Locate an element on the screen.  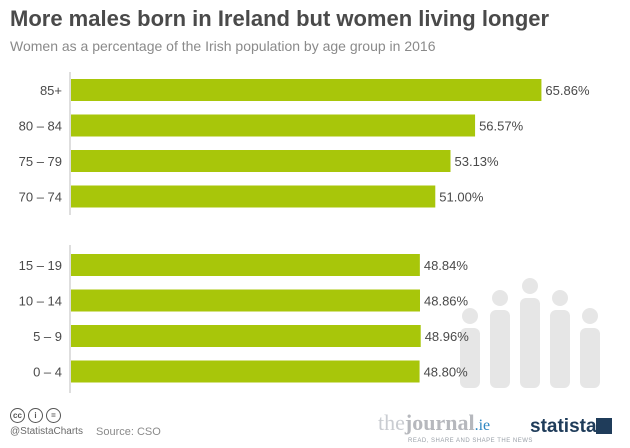
statista-logo: statista is located at coordinates (563, 426).